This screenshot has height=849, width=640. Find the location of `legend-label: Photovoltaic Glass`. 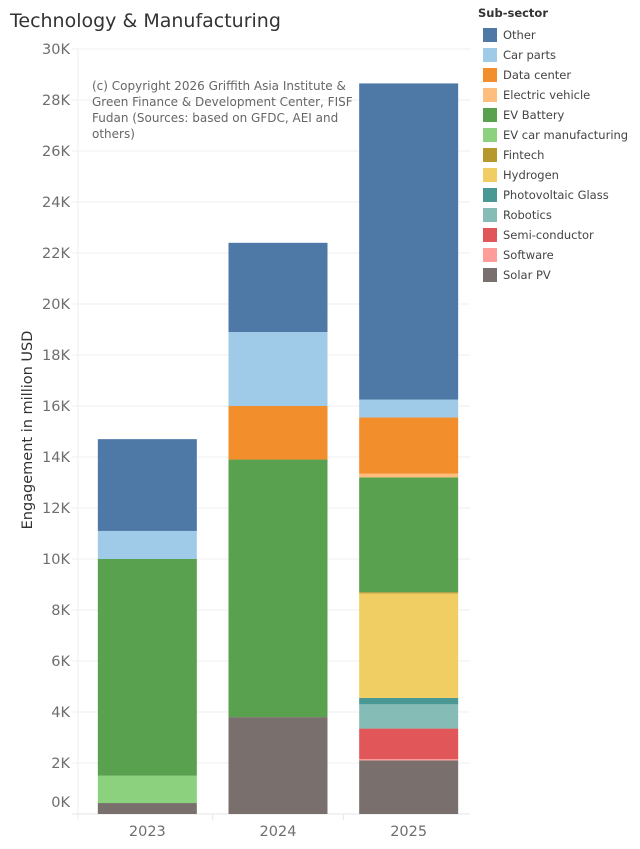

legend-label: Photovoltaic Glass is located at coordinates (556, 195).